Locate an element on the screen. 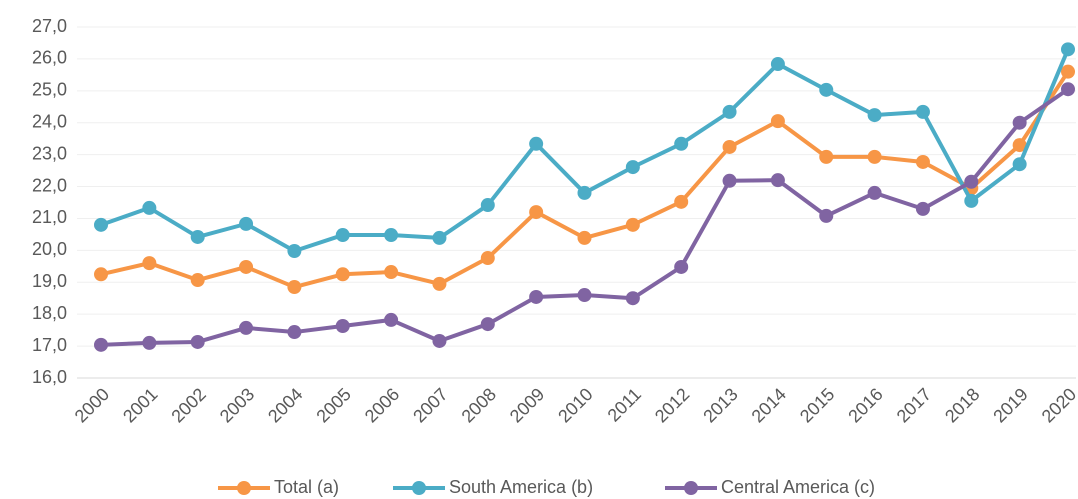  x-tick-label: 2016 is located at coordinates (865, 405).